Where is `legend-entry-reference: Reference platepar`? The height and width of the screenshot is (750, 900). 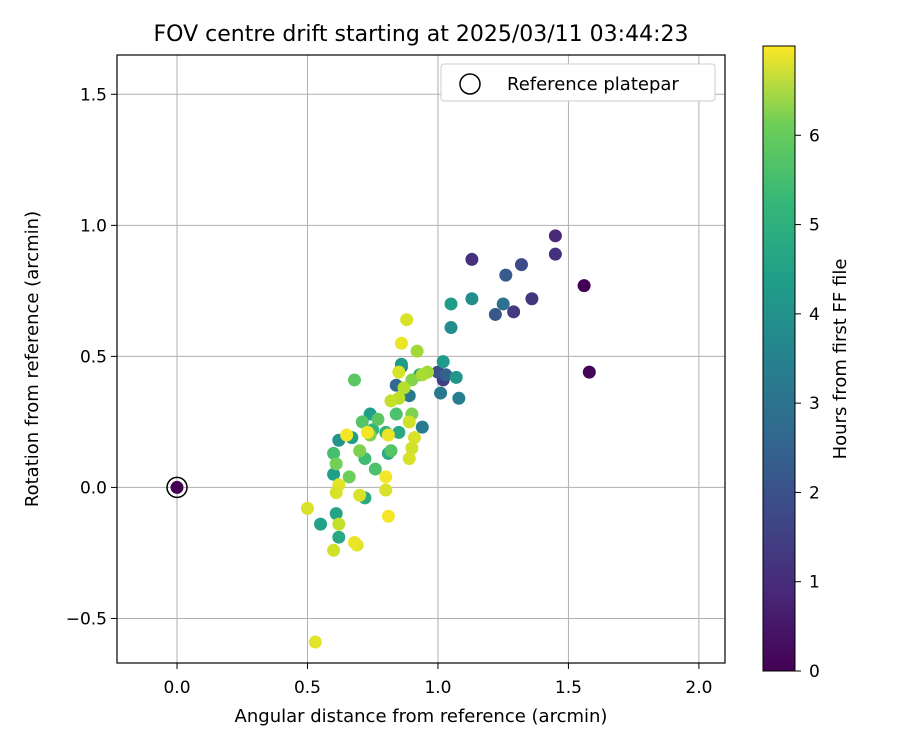
legend-entry-reference: Reference platepar is located at coordinates (593, 84).